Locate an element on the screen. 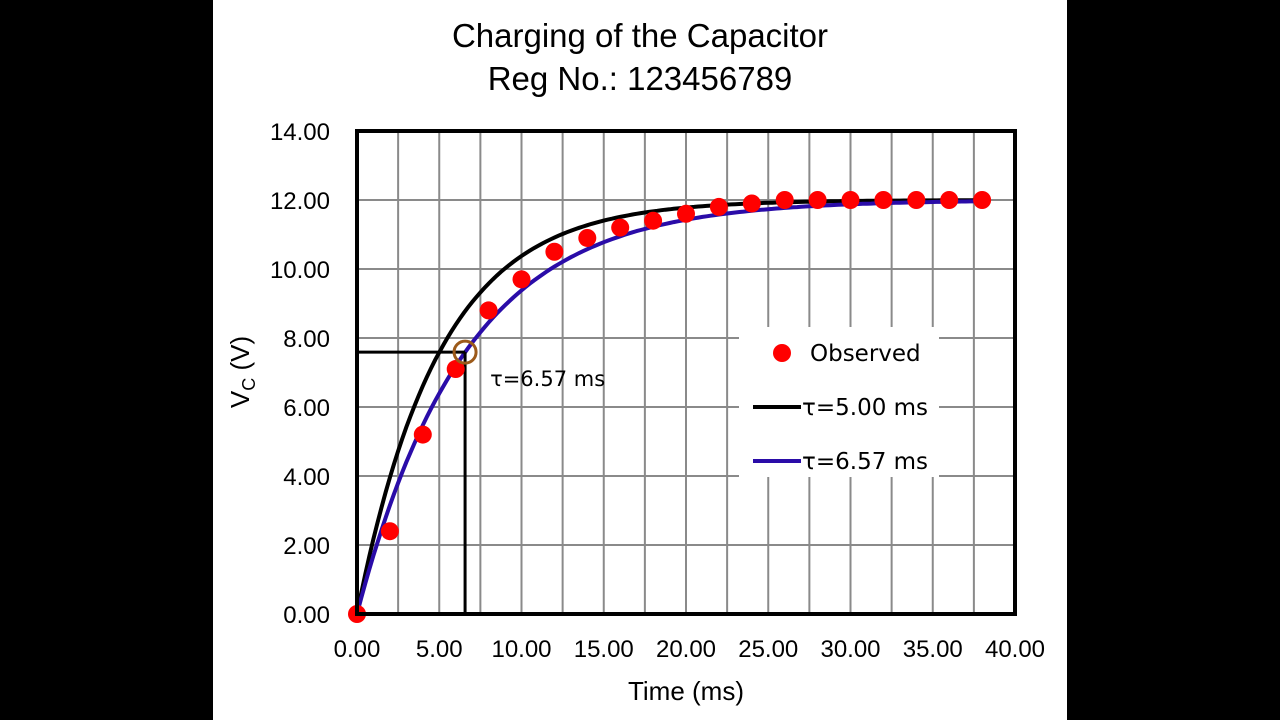 The width and height of the screenshot is (1280, 720). tau-annotation-label: τ=6.57 ms is located at coordinates (547, 379).